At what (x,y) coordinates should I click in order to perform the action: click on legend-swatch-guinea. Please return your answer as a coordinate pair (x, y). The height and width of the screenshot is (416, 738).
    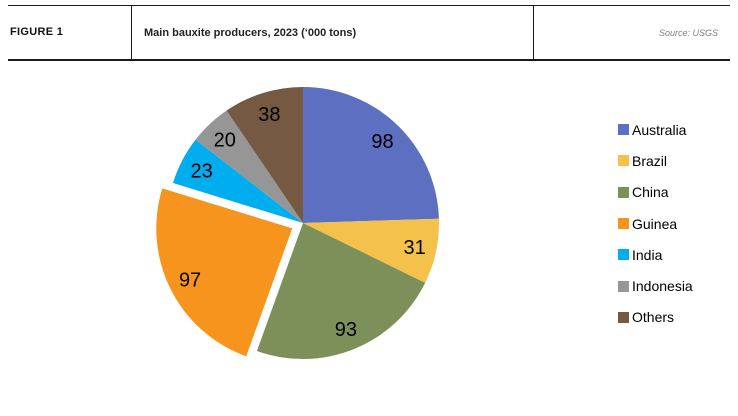
    Looking at the image, I should click on (623, 224).